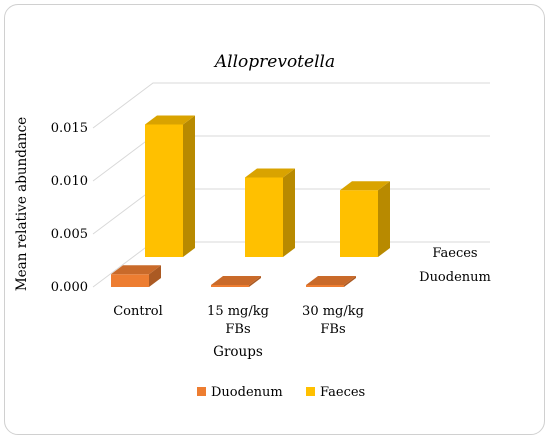 Image resolution: width=550 pixels, height=440 pixels. Describe the element at coordinates (22, 204) in the screenshot. I see `y-axis-label: Mean relative abundance` at that location.